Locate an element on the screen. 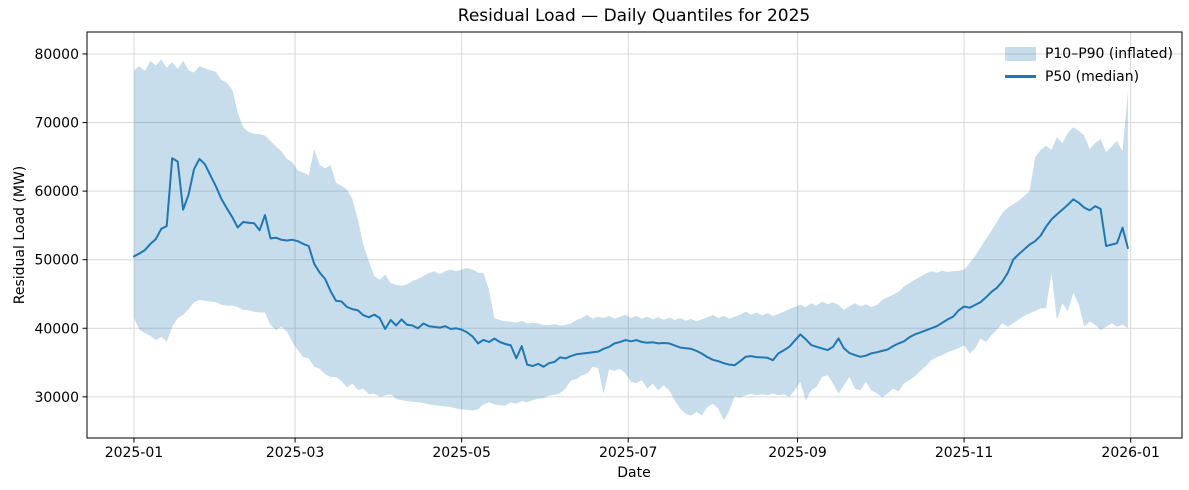  band-swatch is located at coordinates (1020, 53).